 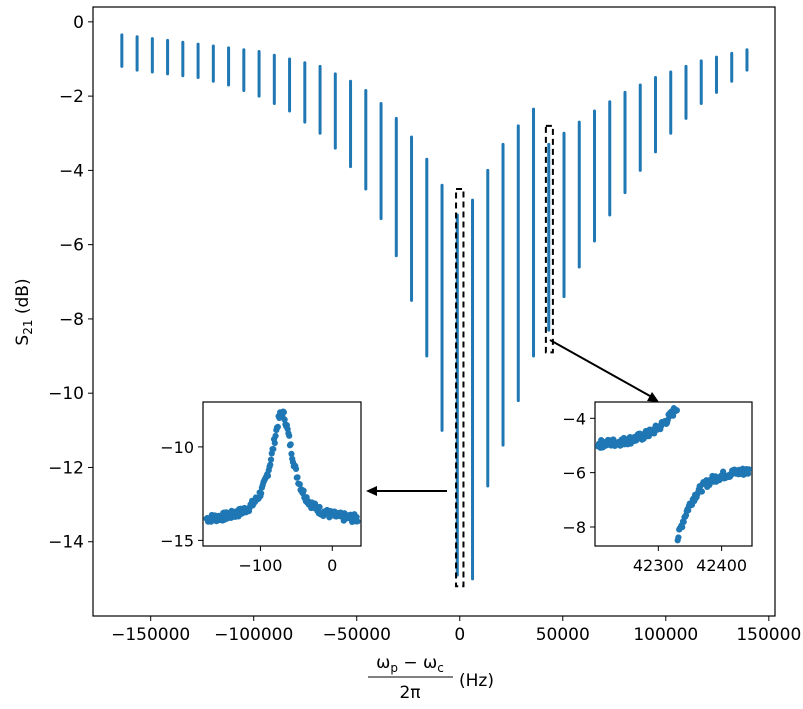 I want to click on inset-left-ticks: −100 0 −10 −15, so click(x=248, y=506).